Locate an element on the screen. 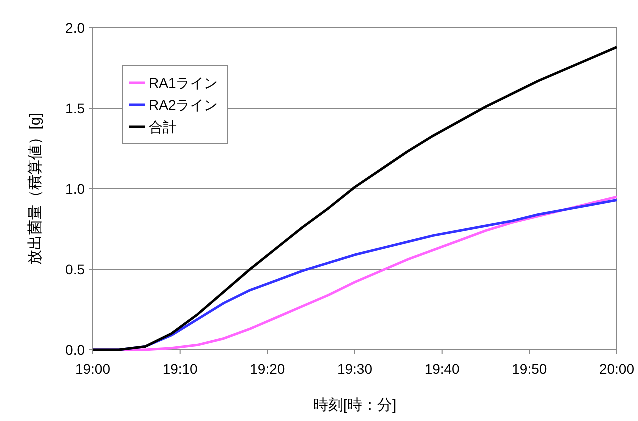  legend-label: 合計 is located at coordinates (163, 127).